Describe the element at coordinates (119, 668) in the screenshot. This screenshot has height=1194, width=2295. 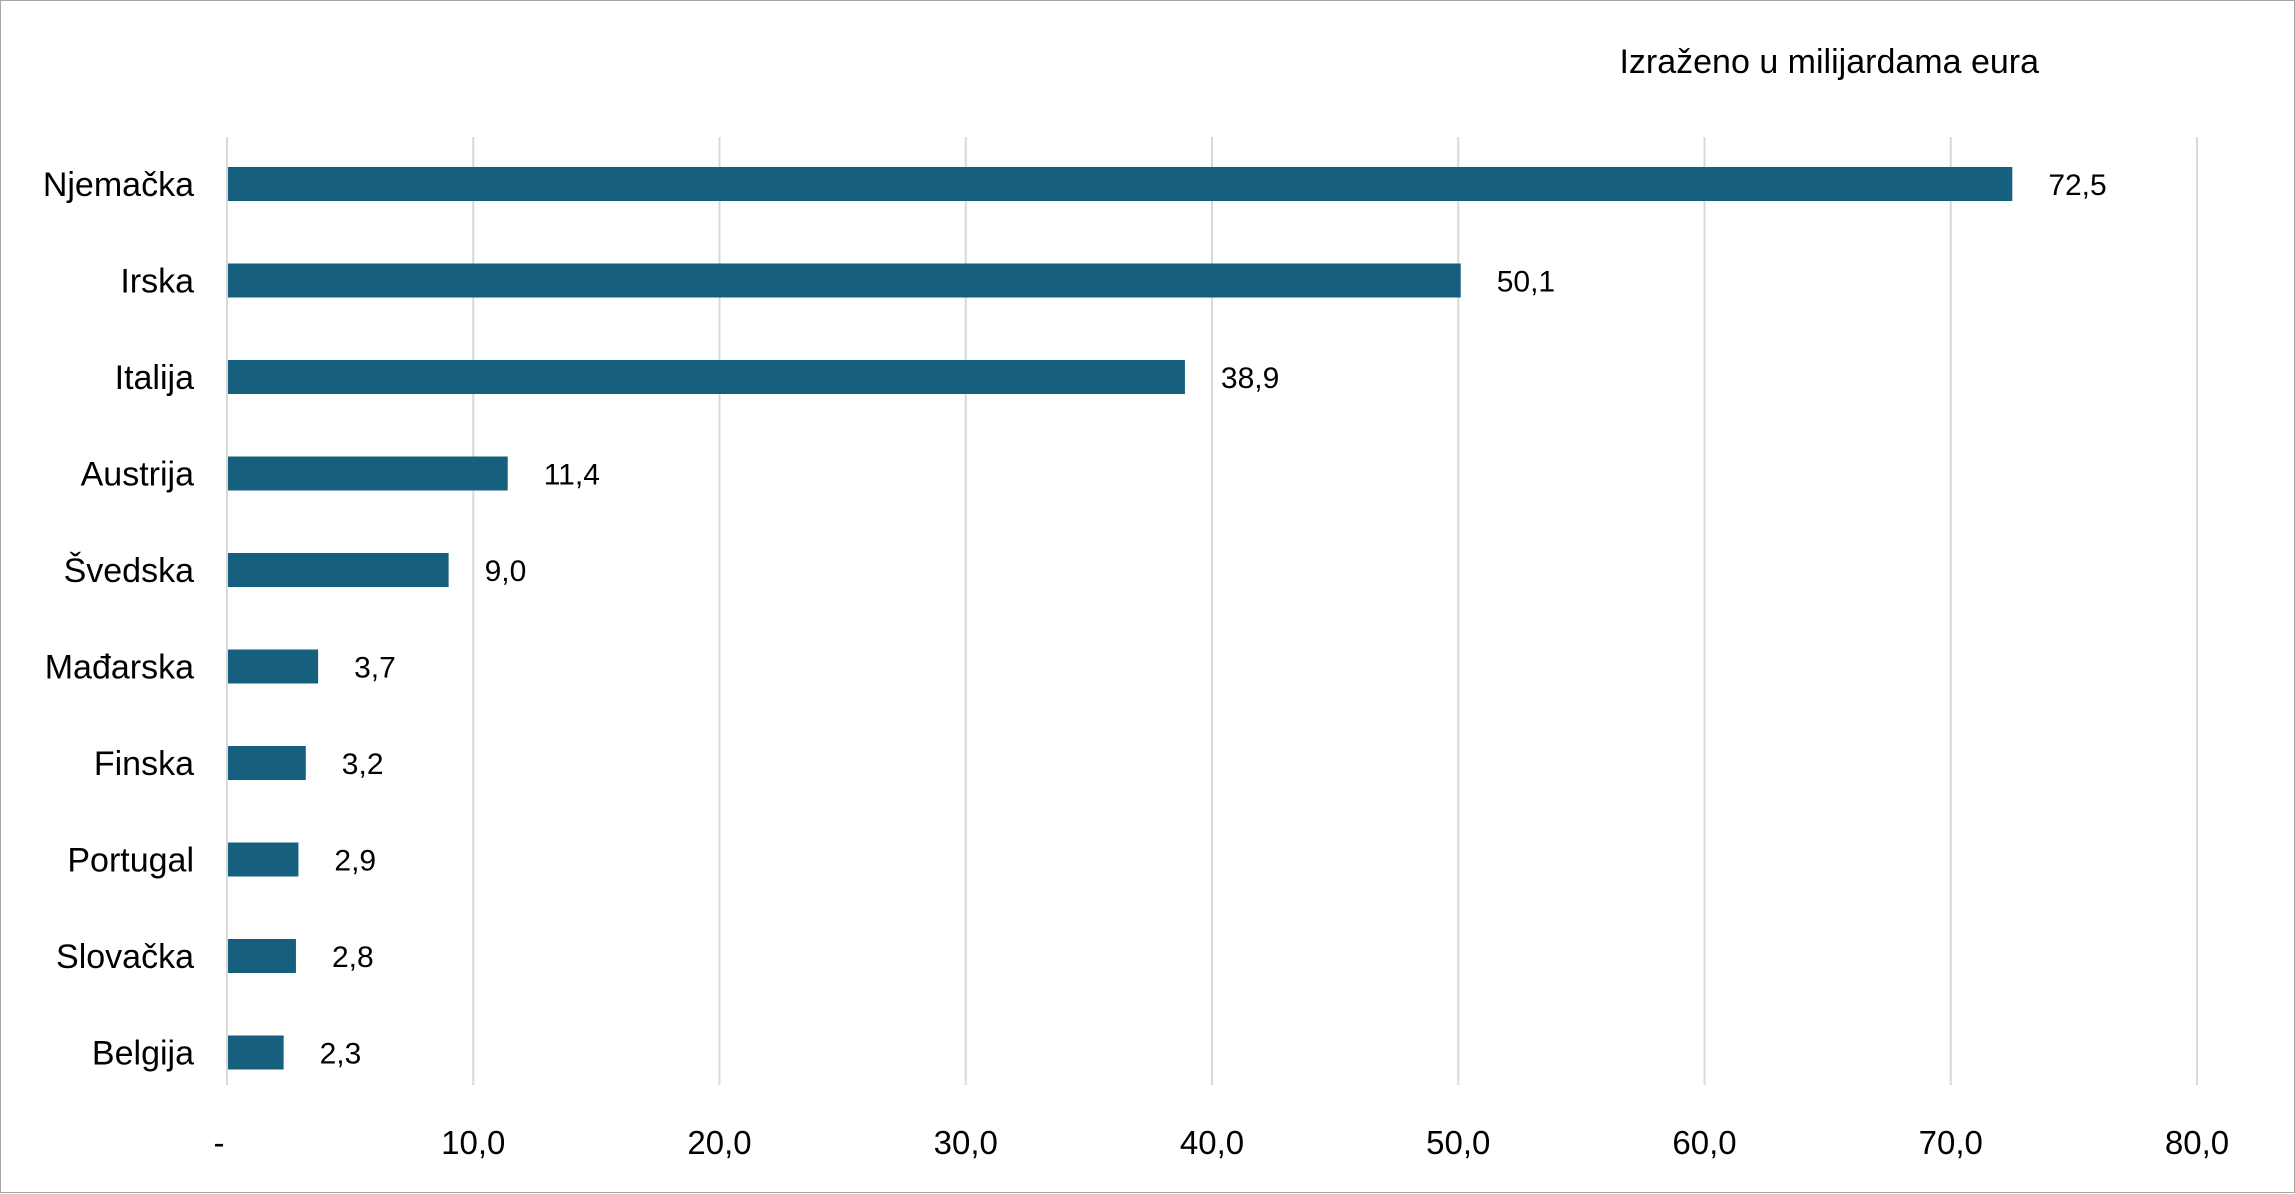
I see `category-label: Mađarska` at that location.